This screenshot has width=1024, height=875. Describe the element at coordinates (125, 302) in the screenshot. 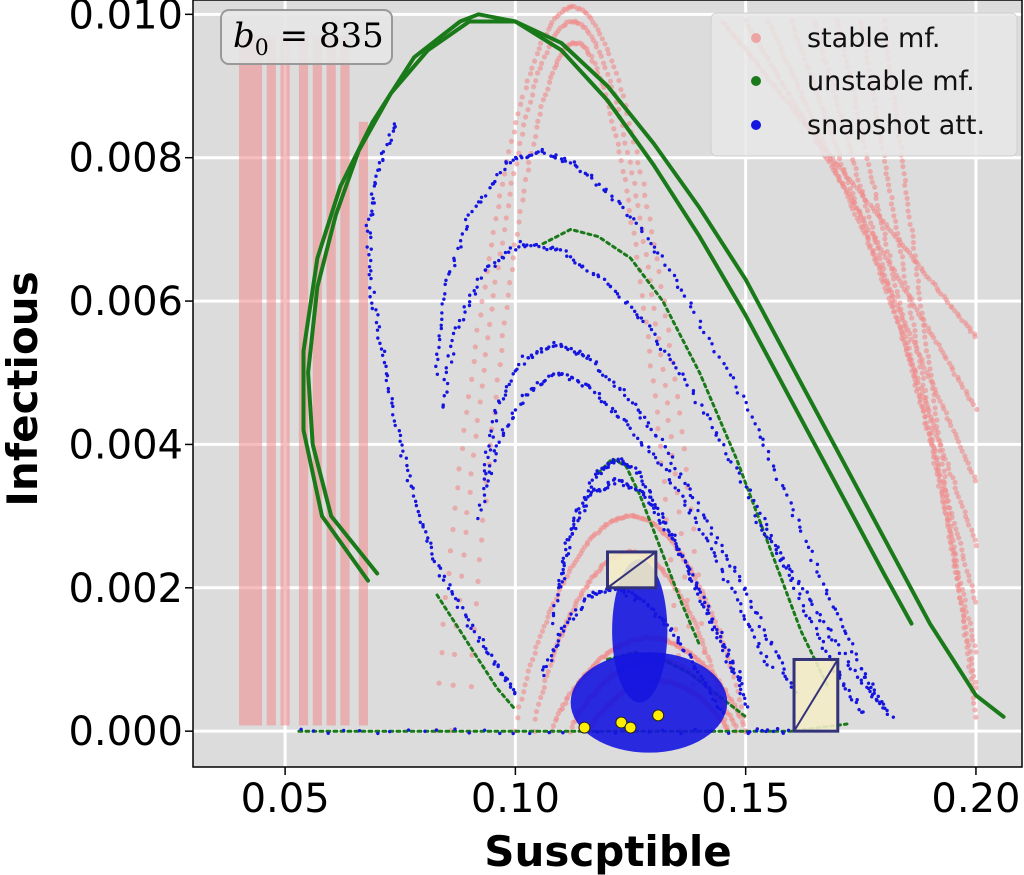

I see `y-tick-label: 0.006` at that location.